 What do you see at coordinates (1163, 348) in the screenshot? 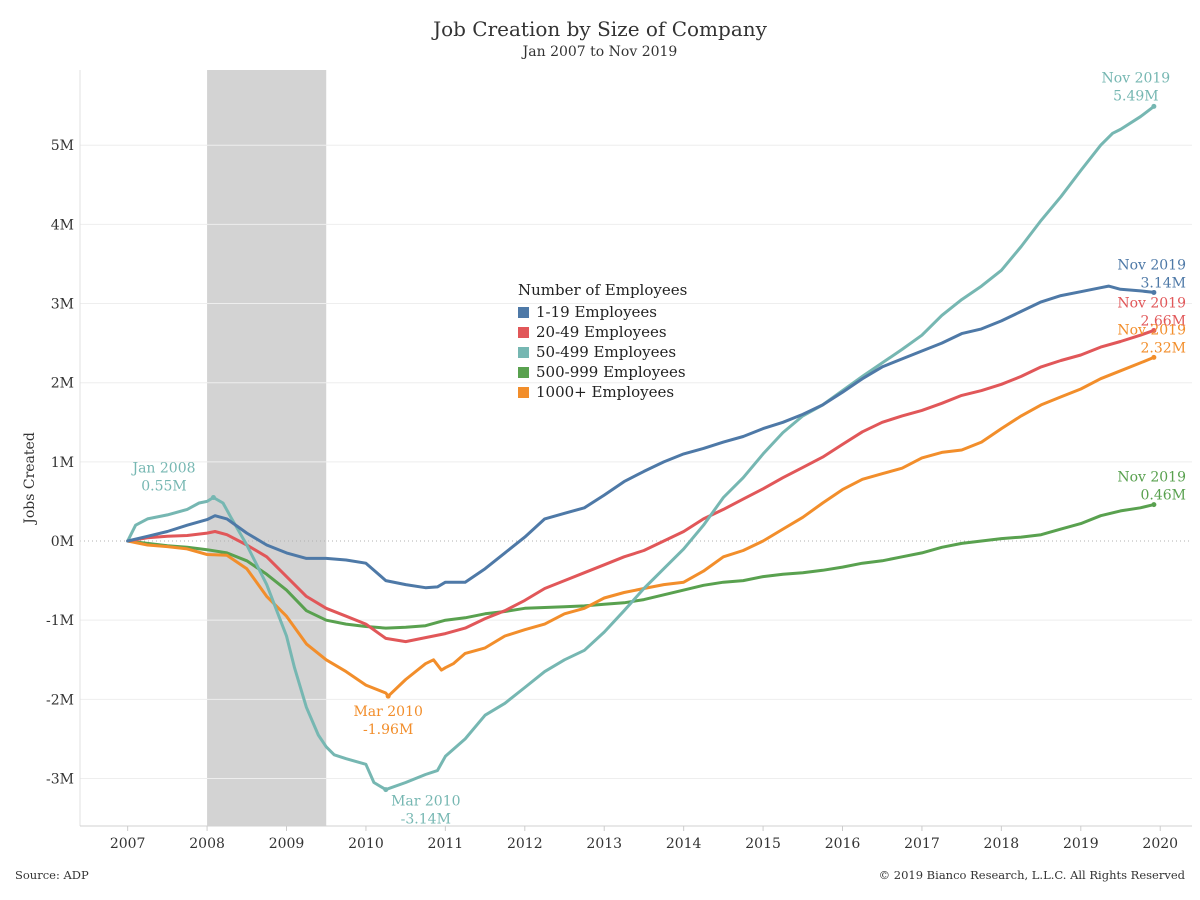
I see `annotation-value: 2.32M` at bounding box center [1163, 348].